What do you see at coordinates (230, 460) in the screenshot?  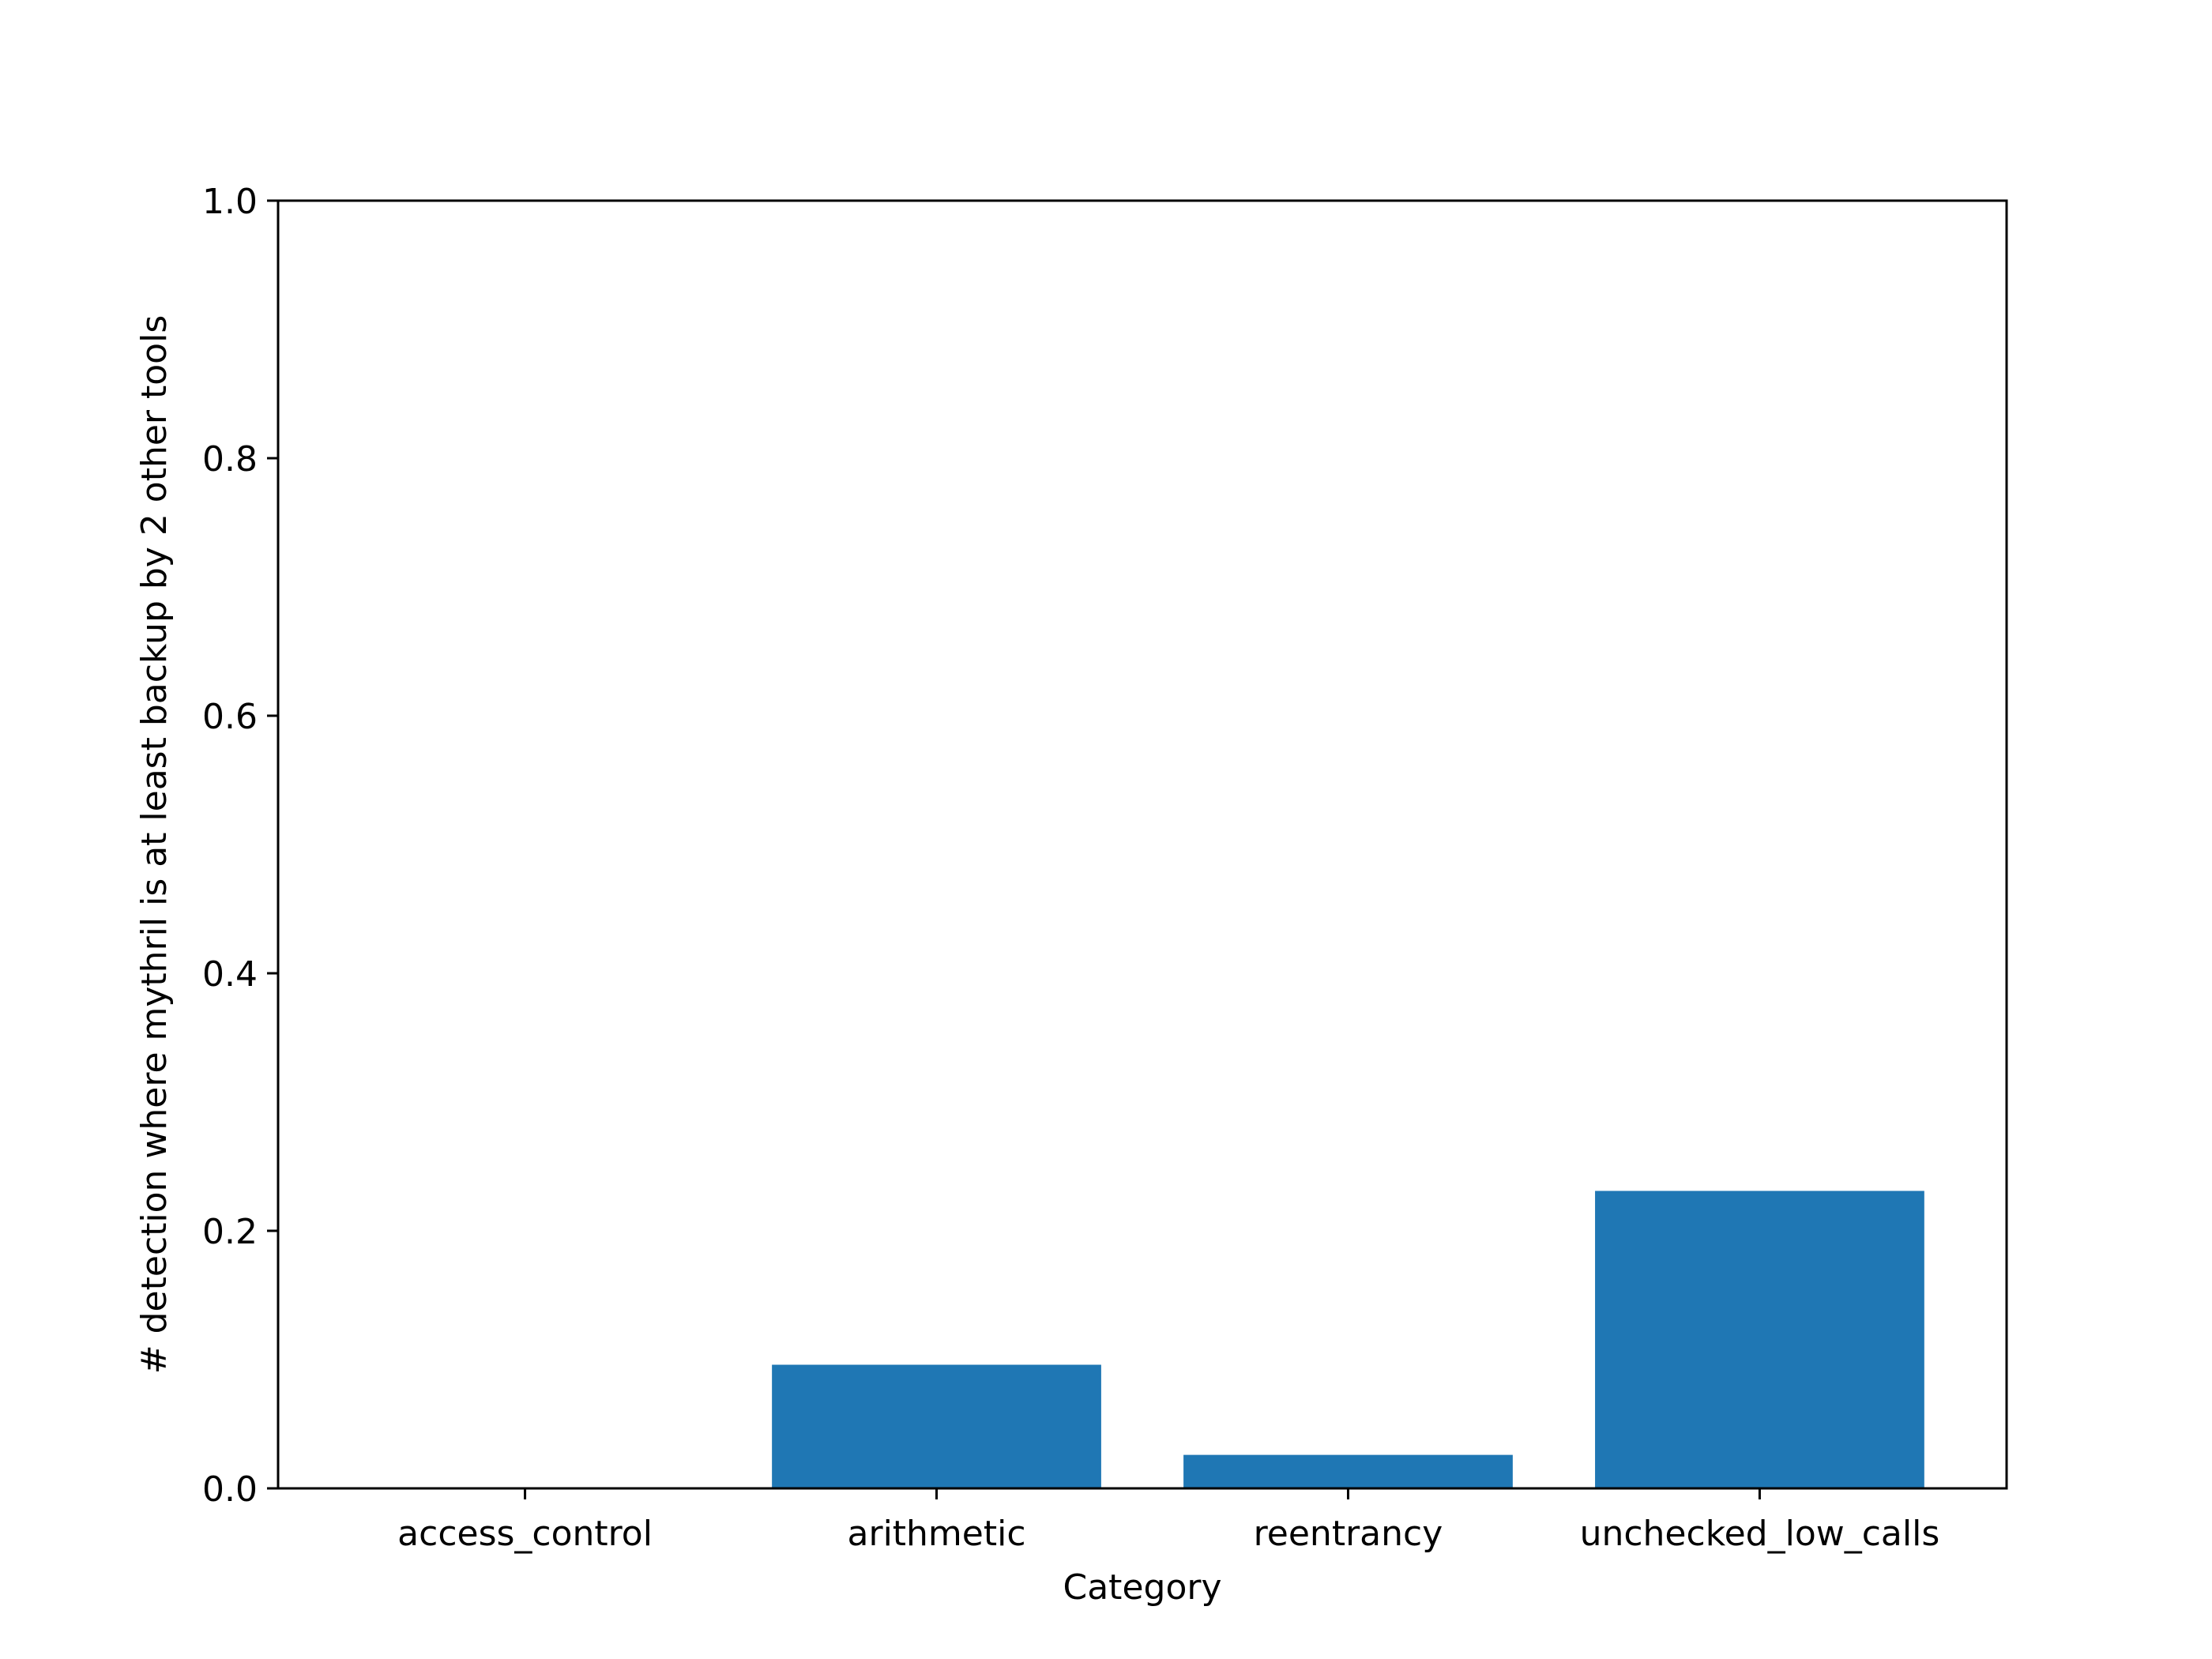 I see `y-tick-label: 0.8` at bounding box center [230, 460].